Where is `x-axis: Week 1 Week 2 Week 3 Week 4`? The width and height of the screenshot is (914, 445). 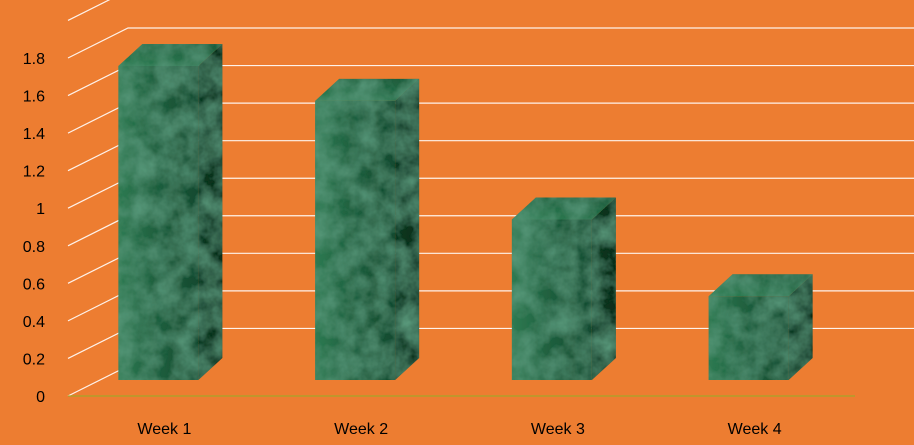 x-axis: Week 1 Week 2 Week 3 Week 4 is located at coordinates (459, 429).